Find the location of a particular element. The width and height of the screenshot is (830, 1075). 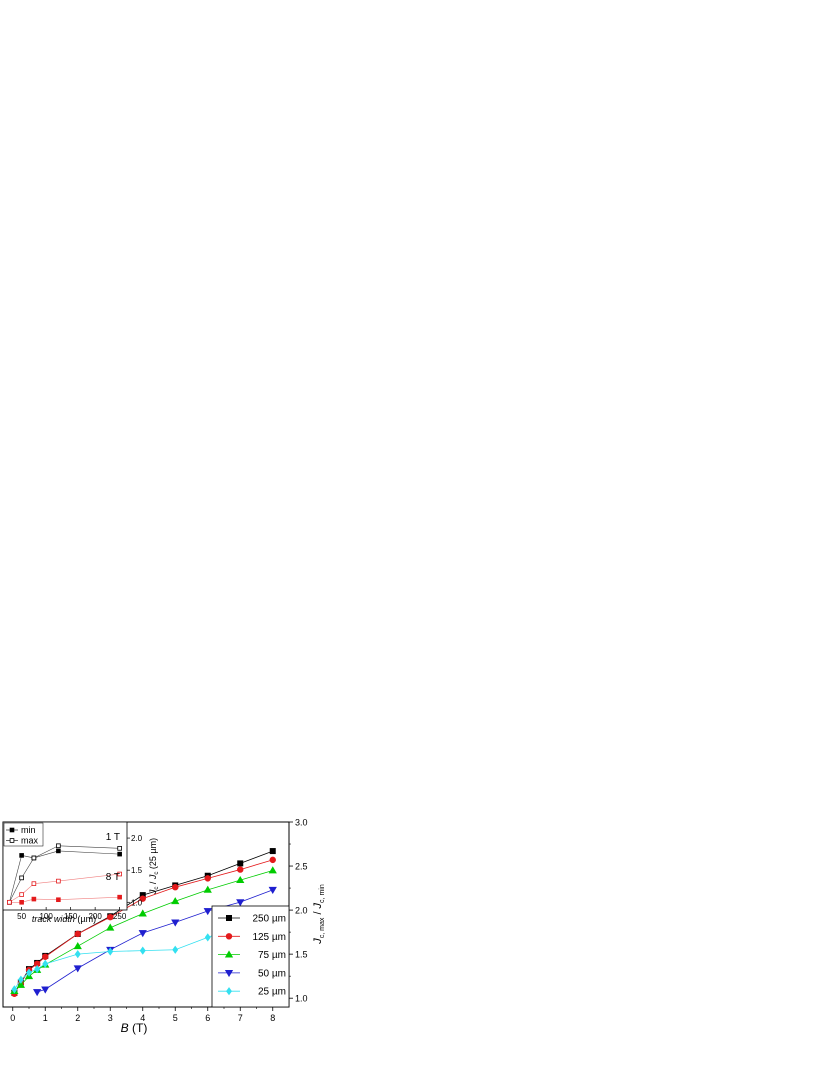

inset-annotation-1t: 1 T is located at coordinates (113, 837).